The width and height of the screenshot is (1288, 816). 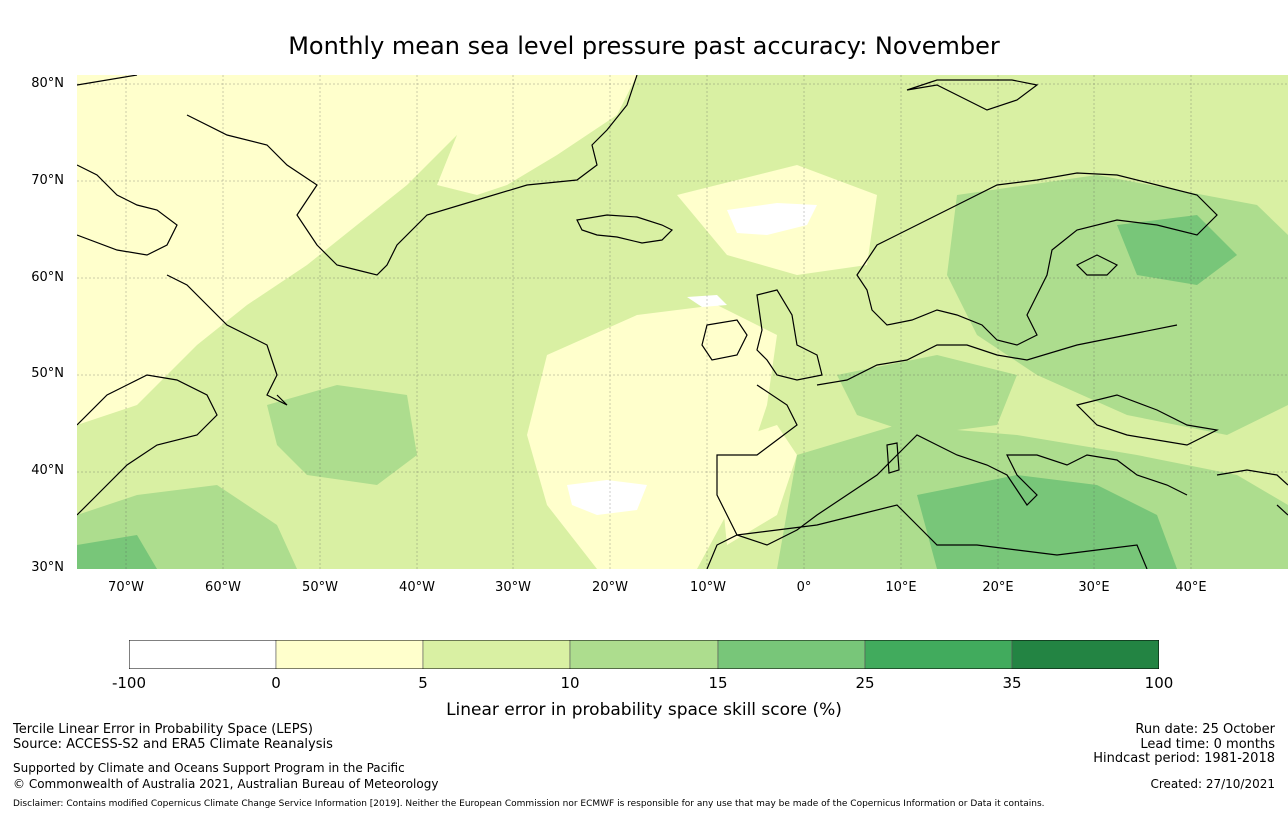 What do you see at coordinates (1094, 587) in the screenshot?
I see `lon-label-30e: 30°E` at bounding box center [1094, 587].